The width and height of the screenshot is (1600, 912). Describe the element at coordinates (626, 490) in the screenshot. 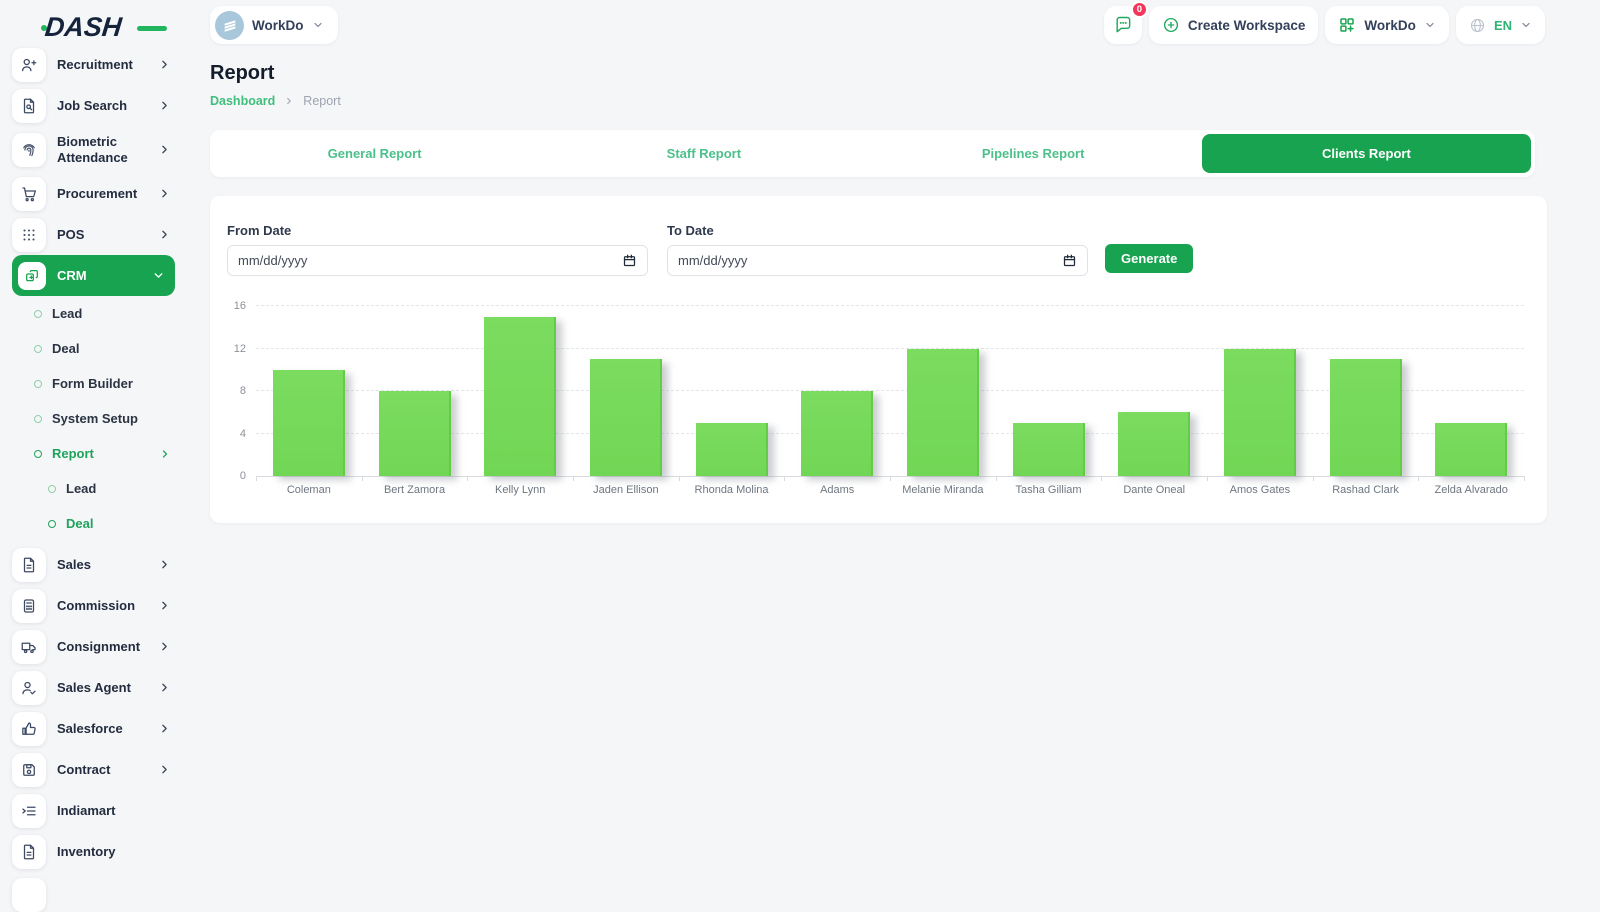

I see `x-axis-label: Jaden Ellison` at that location.